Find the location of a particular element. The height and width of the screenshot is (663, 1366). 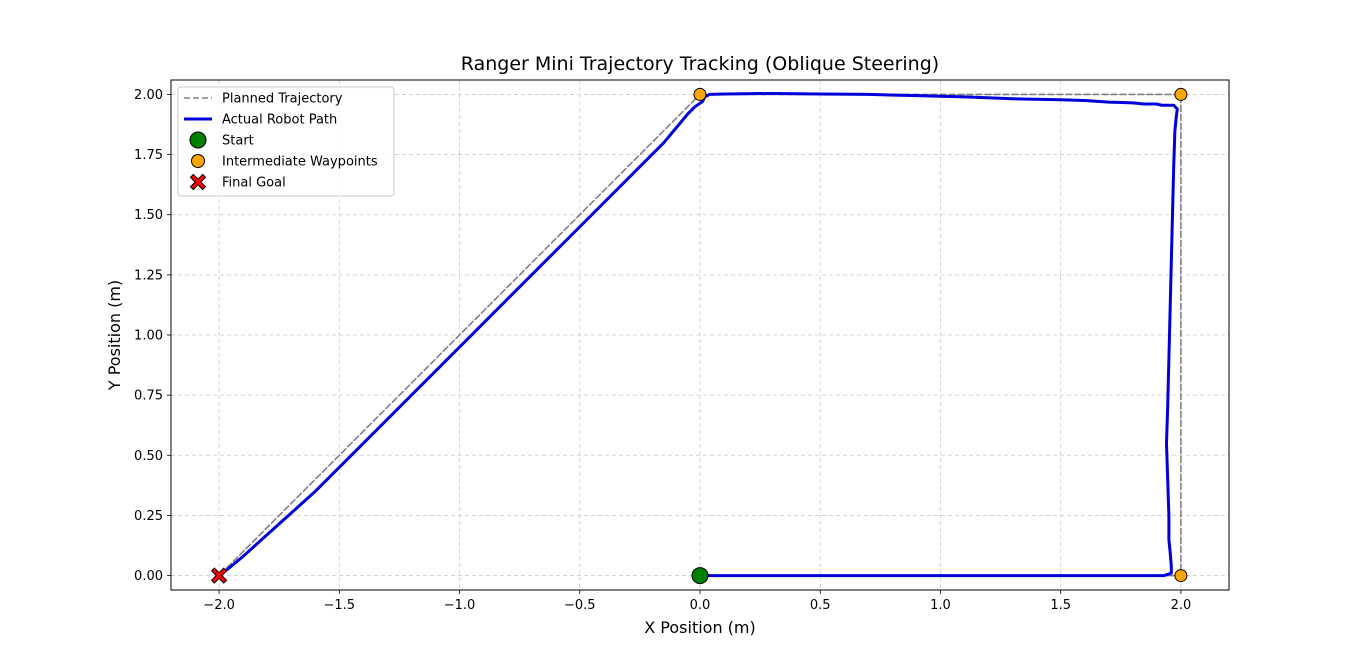

x-tick-label: −2.0 is located at coordinates (219, 605).